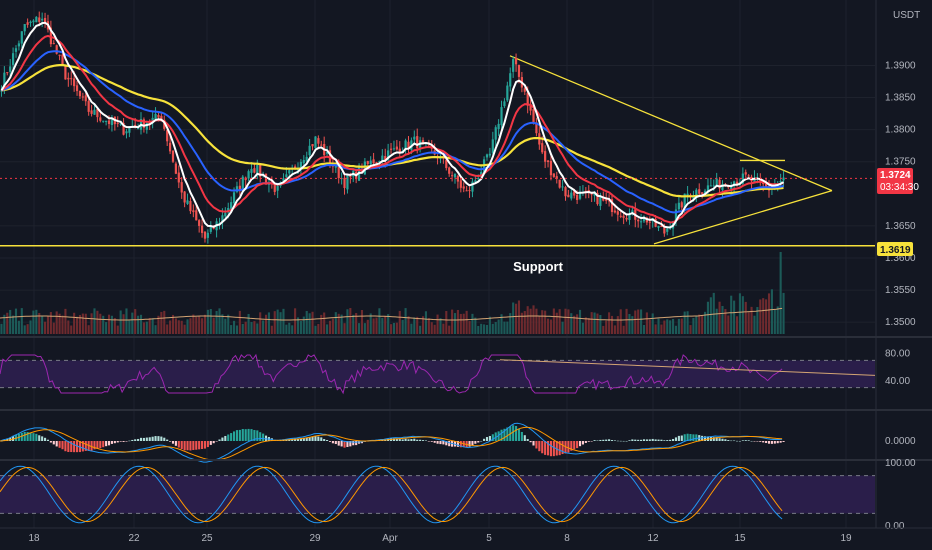 The image size is (932, 550). I want to click on currency-label: USDT, so click(906, 15).